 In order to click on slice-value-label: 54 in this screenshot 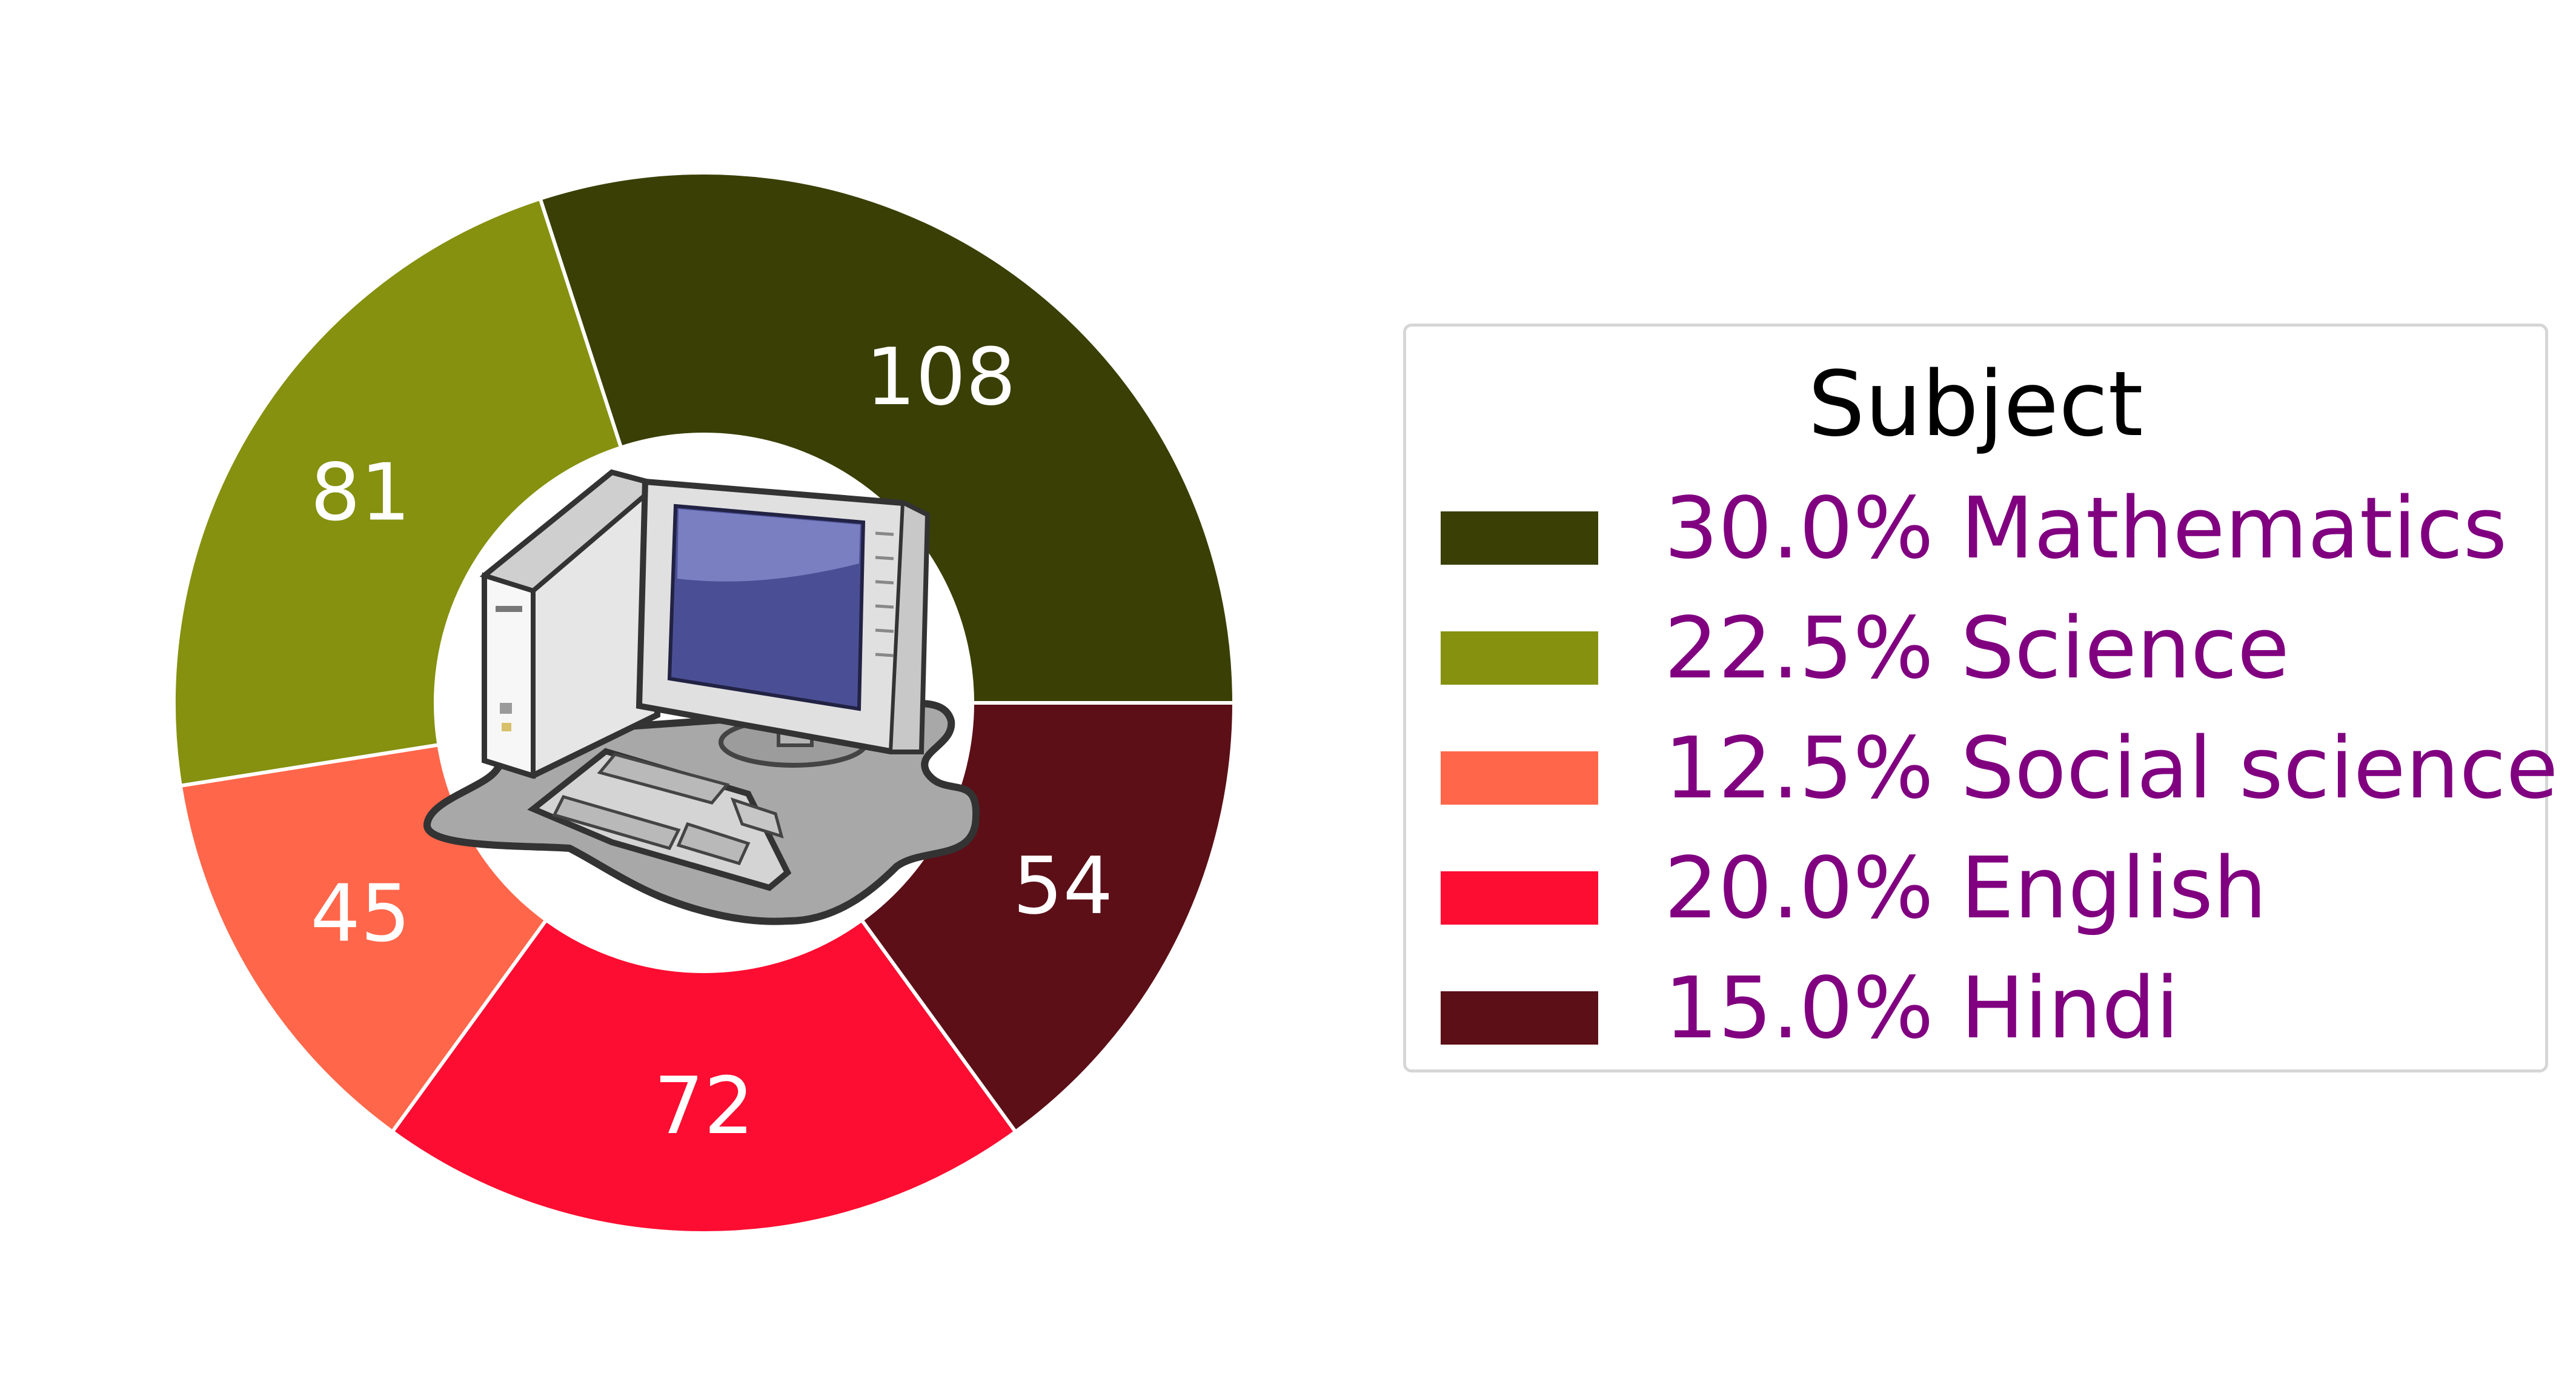, I will do `click(1063, 886)`.